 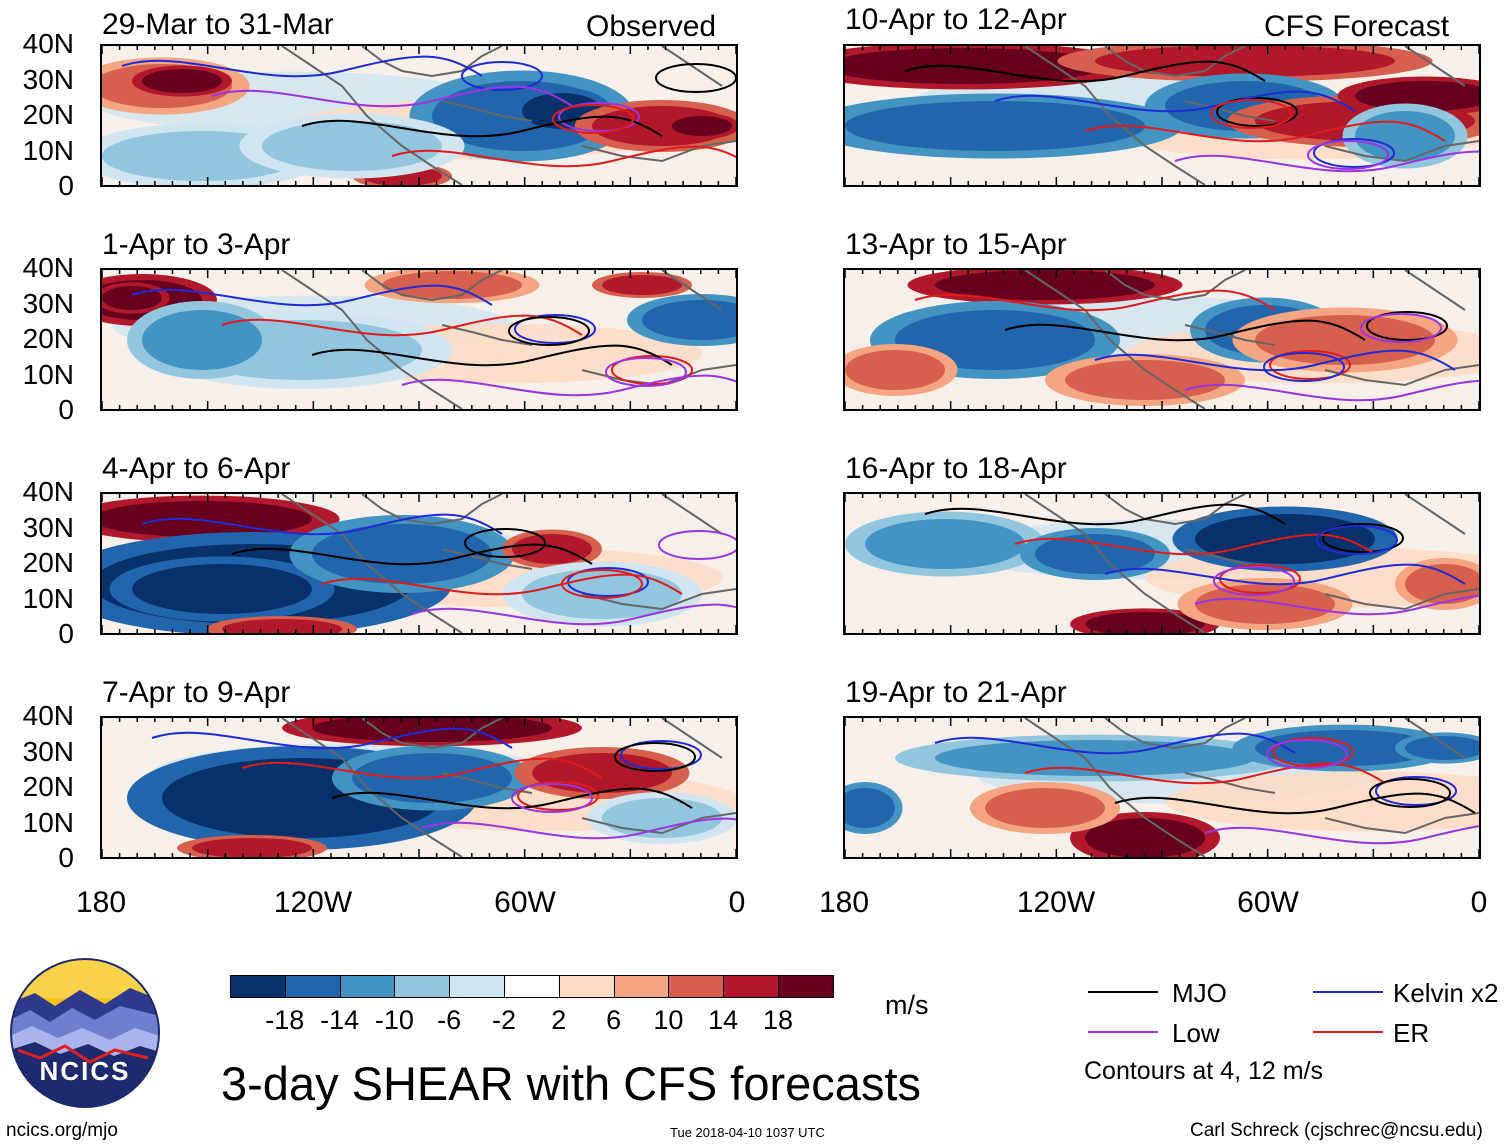 What do you see at coordinates (85, 1033) in the screenshot?
I see `ncics-logo: NCICS` at bounding box center [85, 1033].